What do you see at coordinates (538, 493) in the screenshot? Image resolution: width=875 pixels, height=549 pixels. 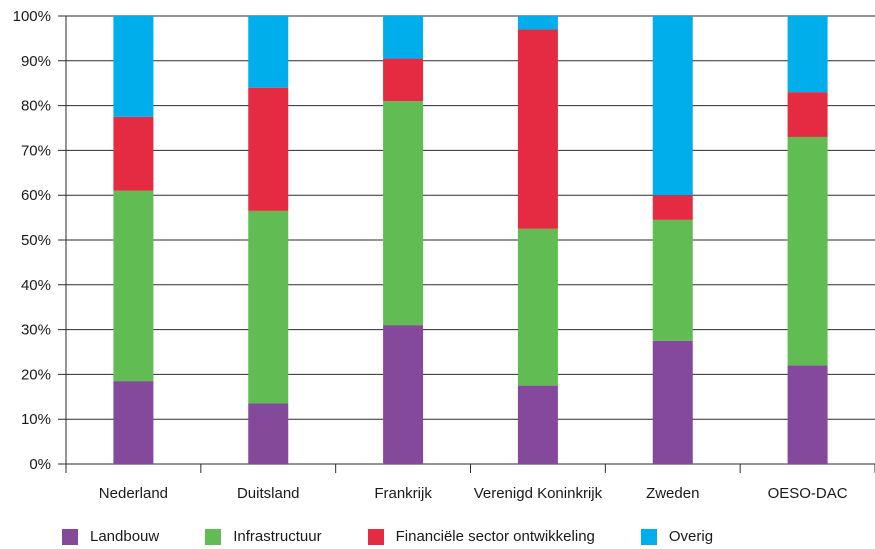 I see `x-category-label: Verenigd Koninkrijk` at bounding box center [538, 493].